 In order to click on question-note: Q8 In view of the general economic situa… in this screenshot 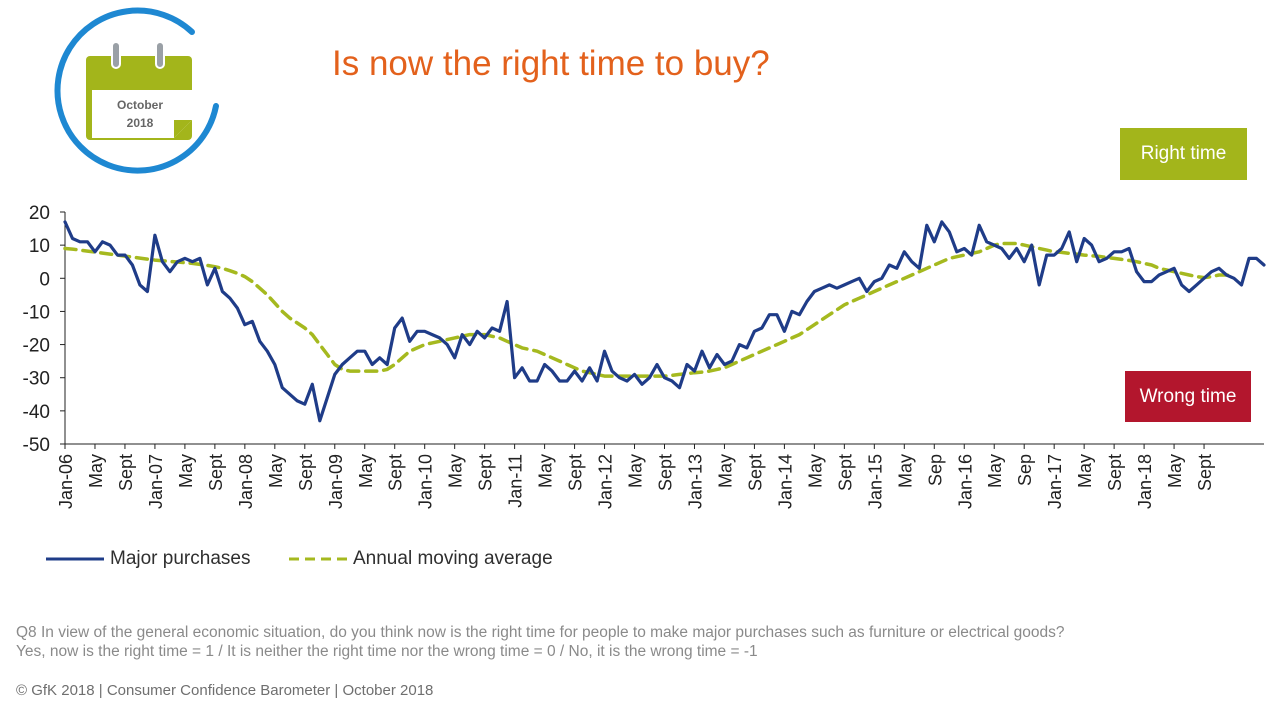, I will do `click(540, 632)`.